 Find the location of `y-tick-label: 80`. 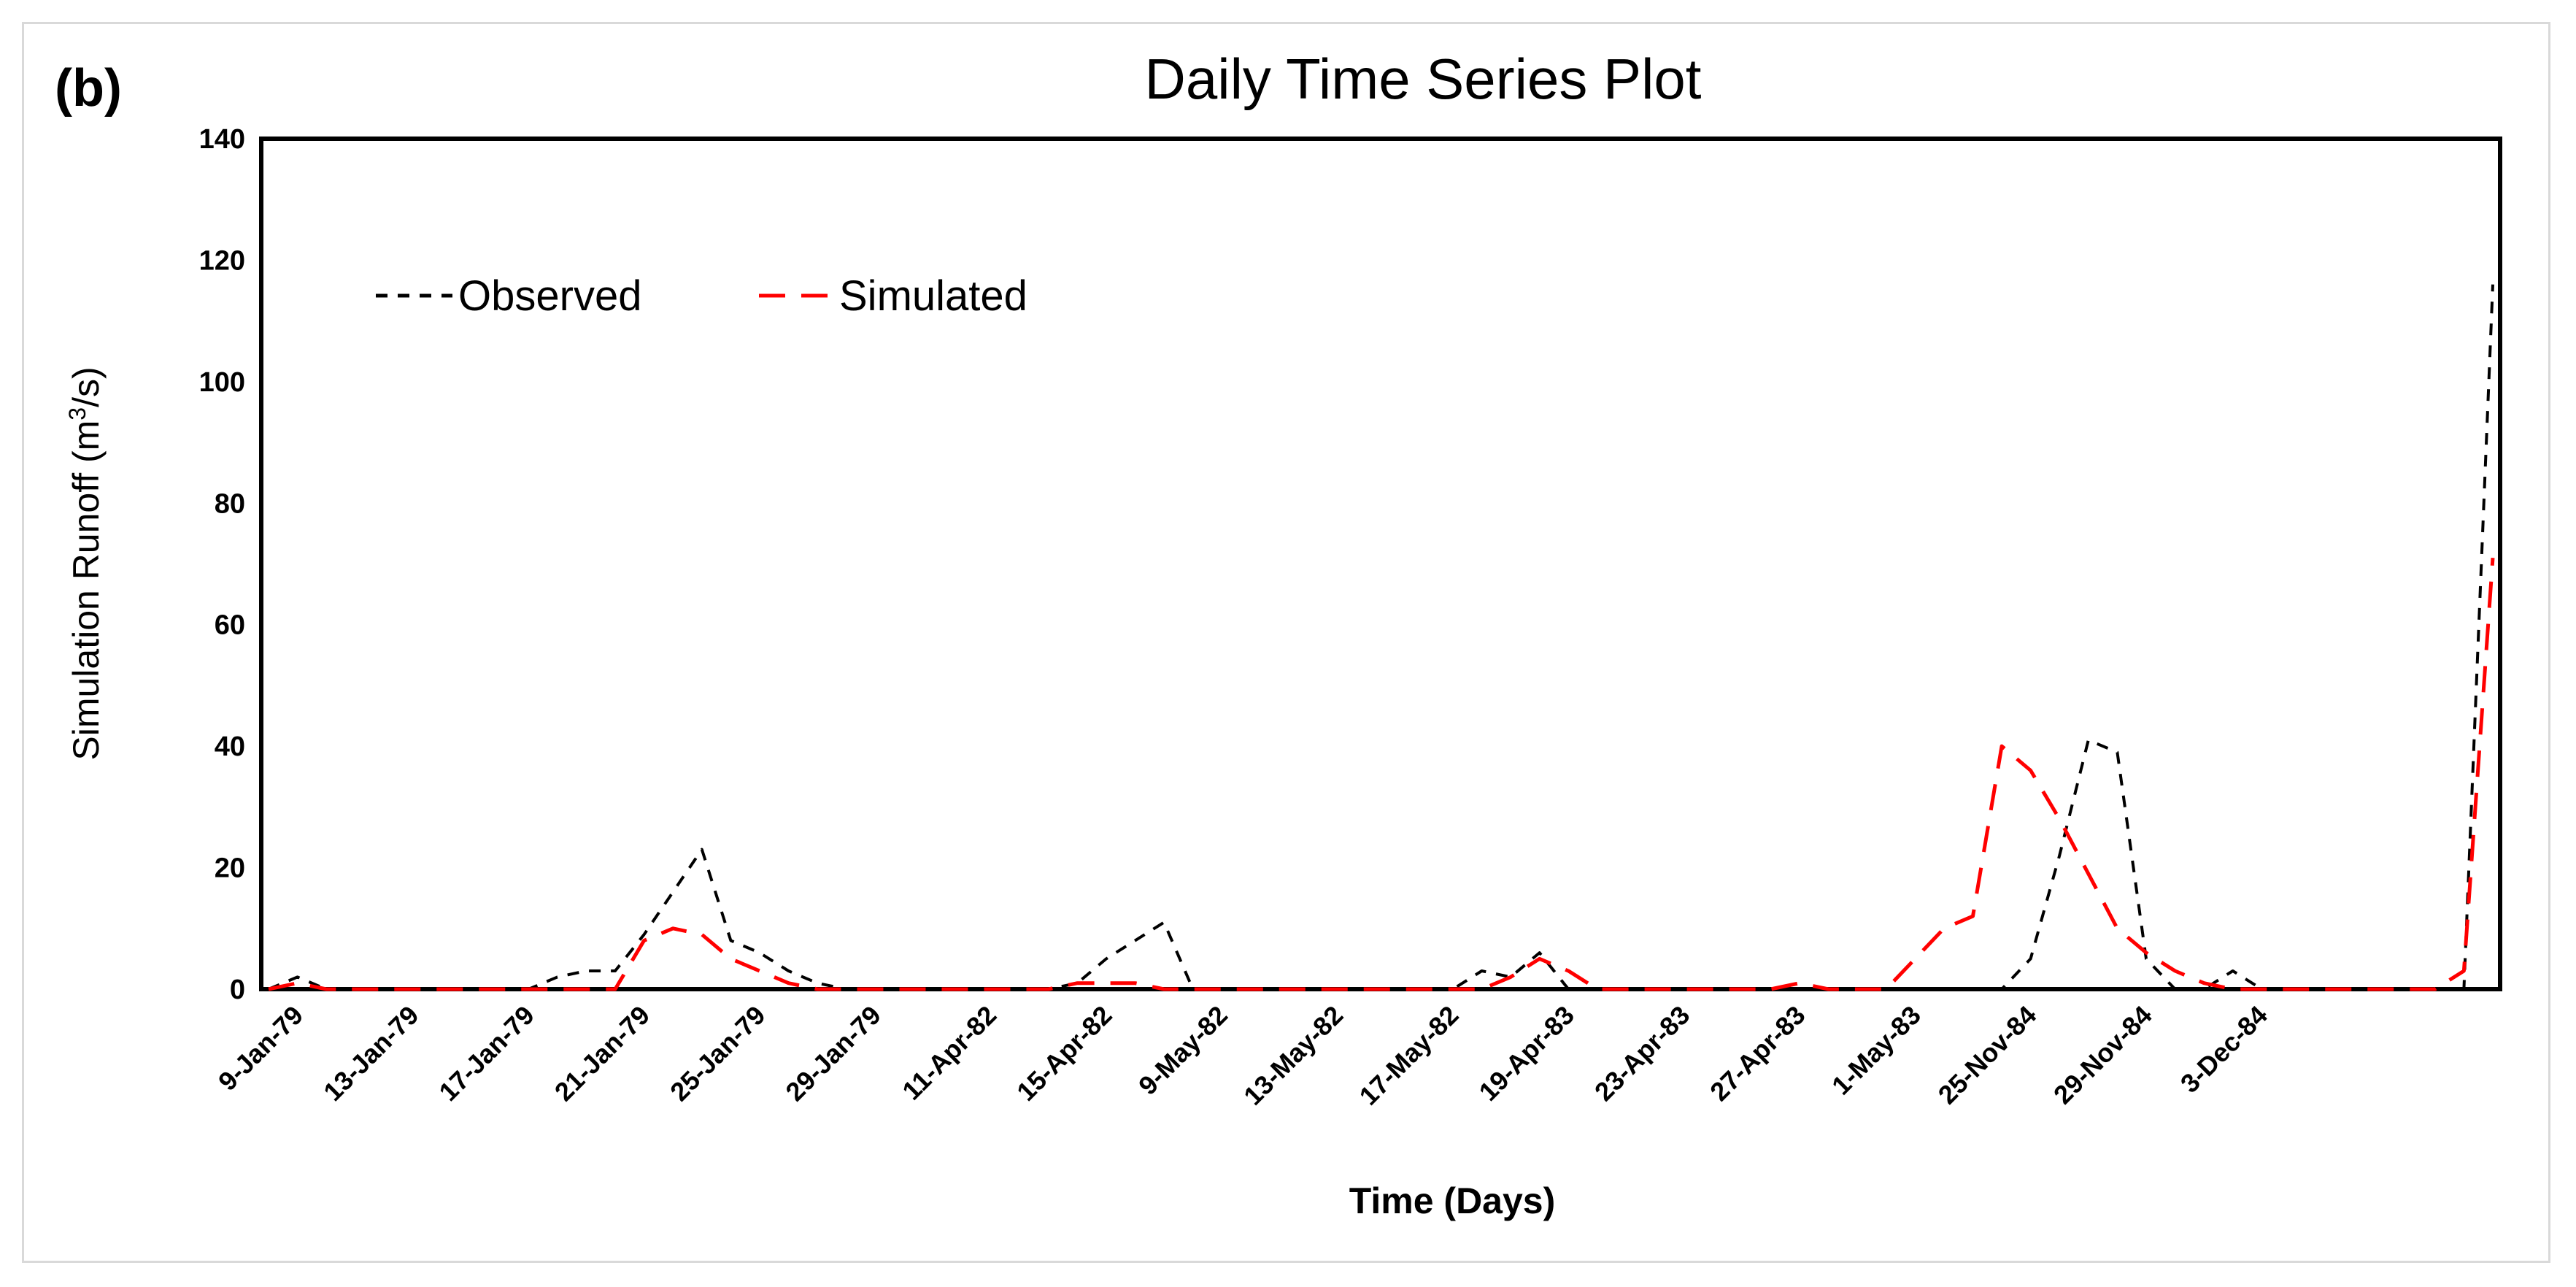

y-tick-label: 80 is located at coordinates (230, 503).